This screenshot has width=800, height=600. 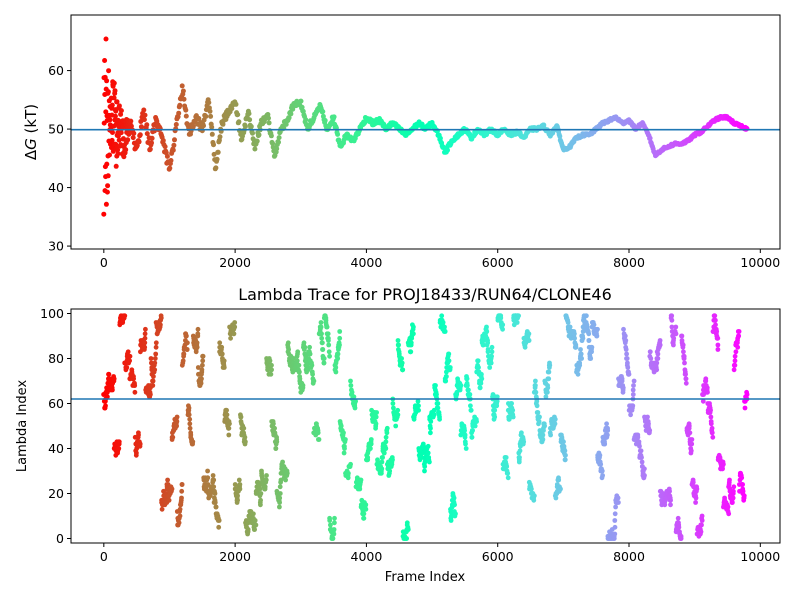 I want to click on top-y-tick-label: 30, so click(x=56, y=246).